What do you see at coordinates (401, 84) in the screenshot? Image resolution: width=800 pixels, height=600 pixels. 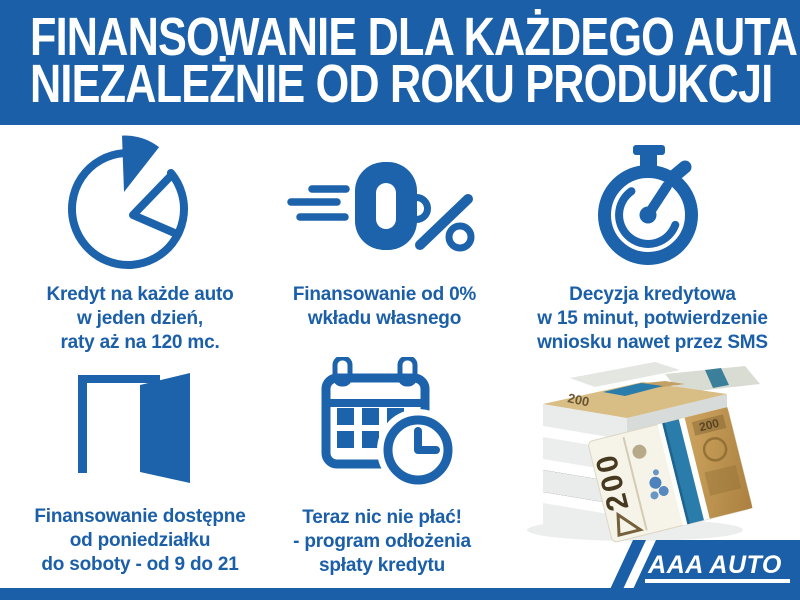 I see `headline-line-2: NIEZALEŻNIE OD ROKU PRODUKCJI` at bounding box center [401, 84].